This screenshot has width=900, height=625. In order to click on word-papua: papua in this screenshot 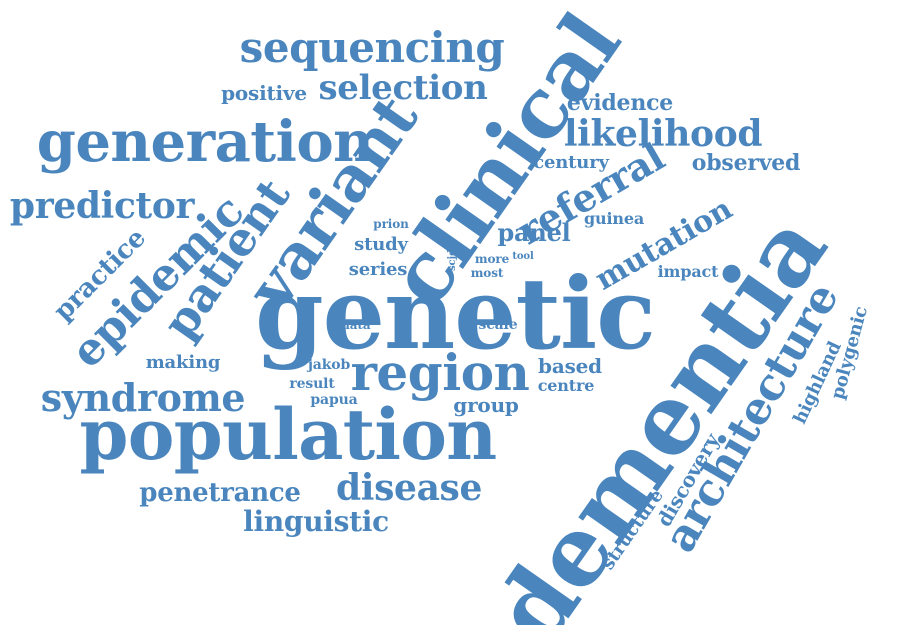, I will do `click(334, 400)`.